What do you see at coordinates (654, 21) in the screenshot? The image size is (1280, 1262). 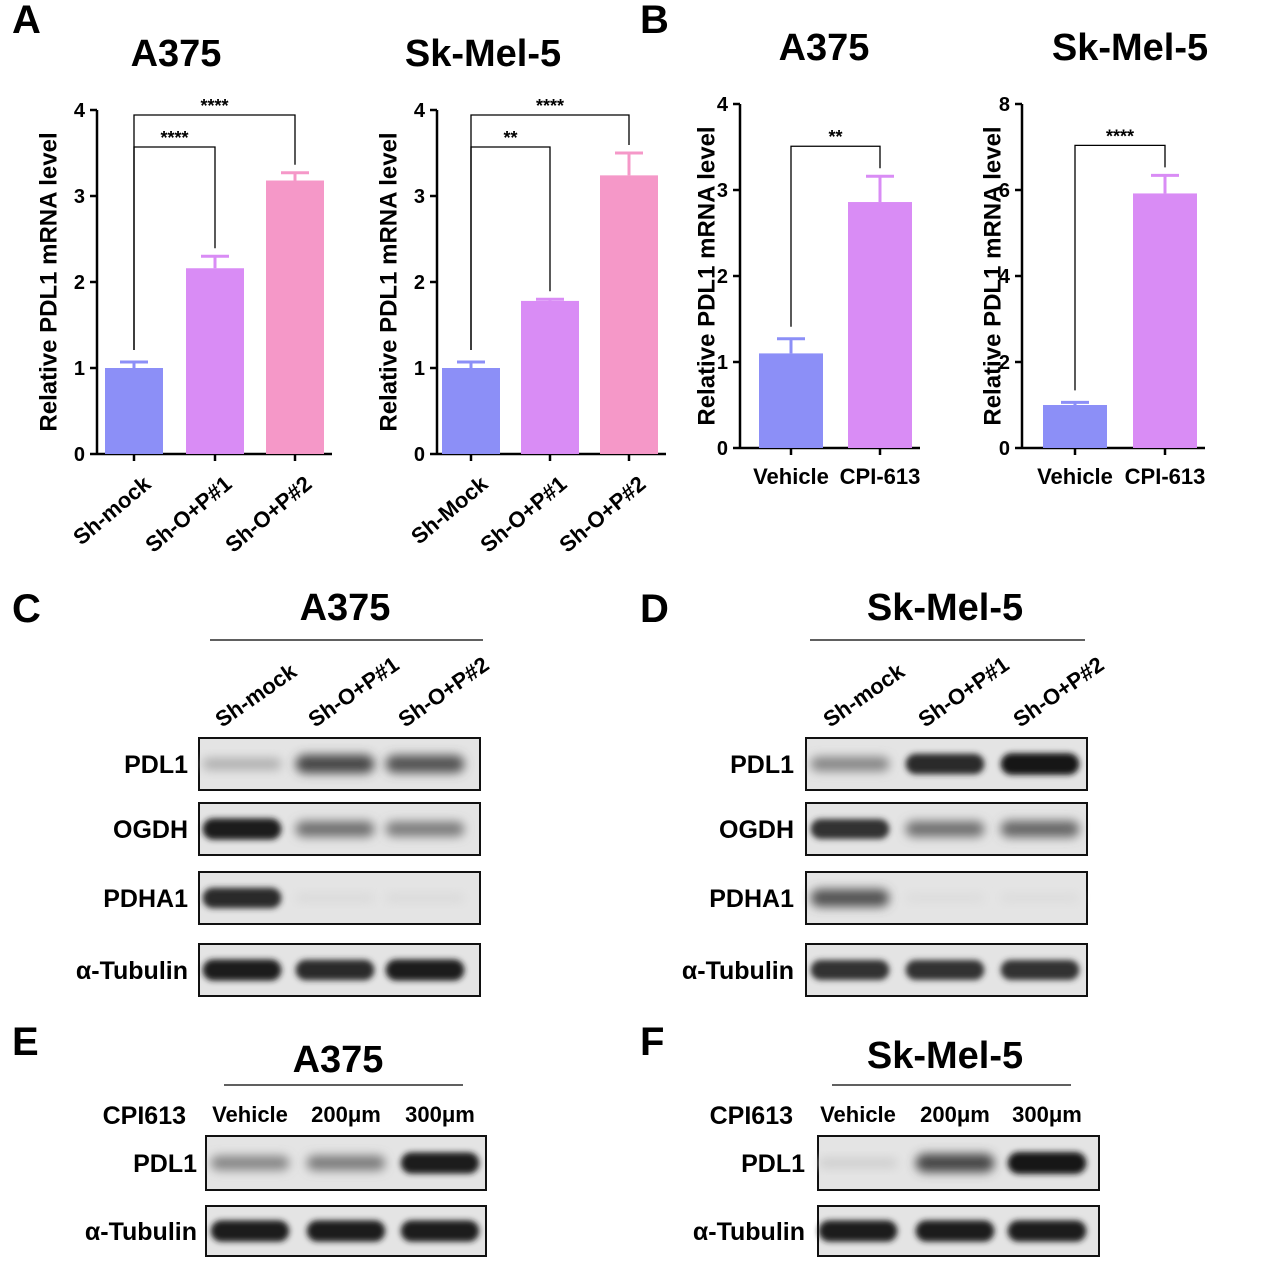 I see `panel-letter: B` at bounding box center [654, 21].